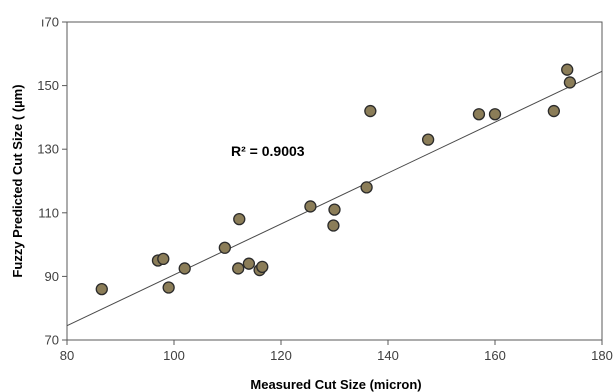 The height and width of the screenshot is (392, 614). I want to click on x-tick-label: 120, so click(281, 355).